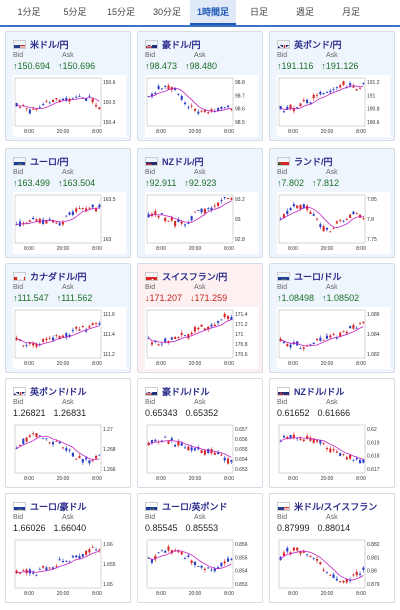 The width and height of the screenshot is (400, 610). Describe the element at coordinates (201, 106) in the screenshot. I see `mini-chart: 98.8 98.7 98.6 98.5 8:00 20:00 8:00` at that location.